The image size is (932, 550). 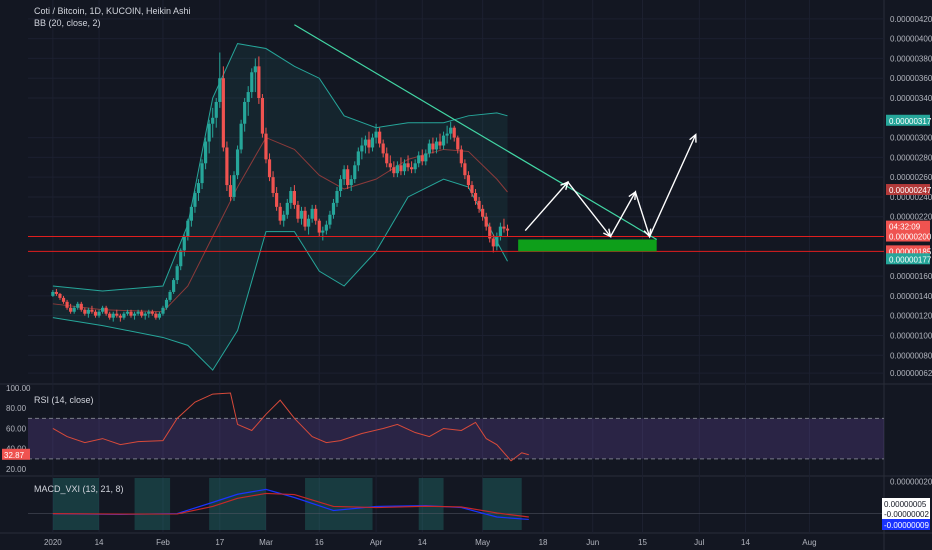 I want to click on x-tick-label: 18, so click(x=543, y=542).